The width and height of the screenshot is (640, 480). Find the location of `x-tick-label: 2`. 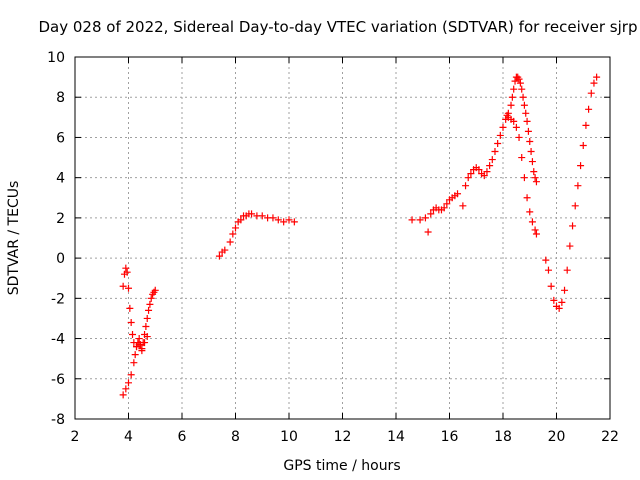

x-tick-label: 2 is located at coordinates (75, 437).